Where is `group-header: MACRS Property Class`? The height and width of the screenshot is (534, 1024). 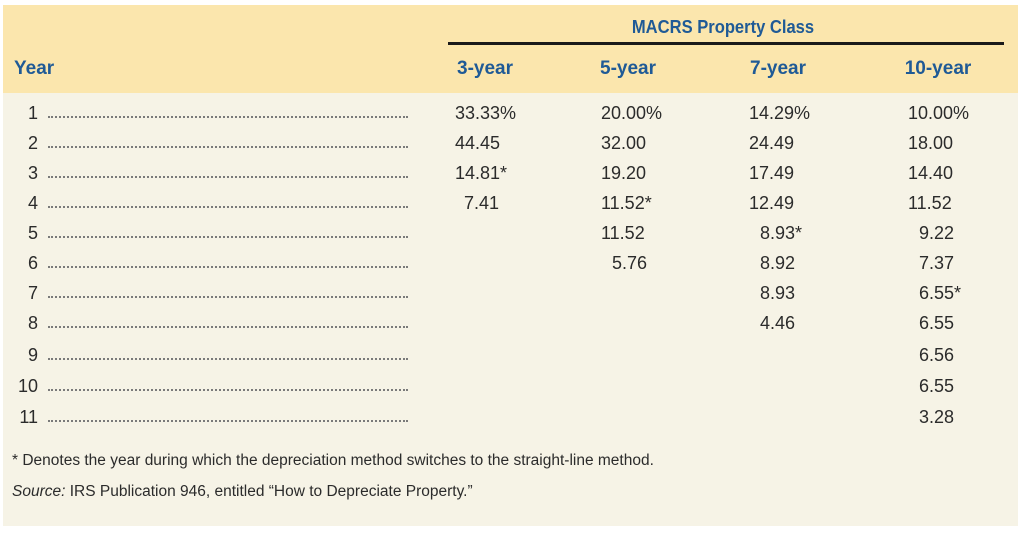 group-header: MACRS Property Class is located at coordinates (723, 27).